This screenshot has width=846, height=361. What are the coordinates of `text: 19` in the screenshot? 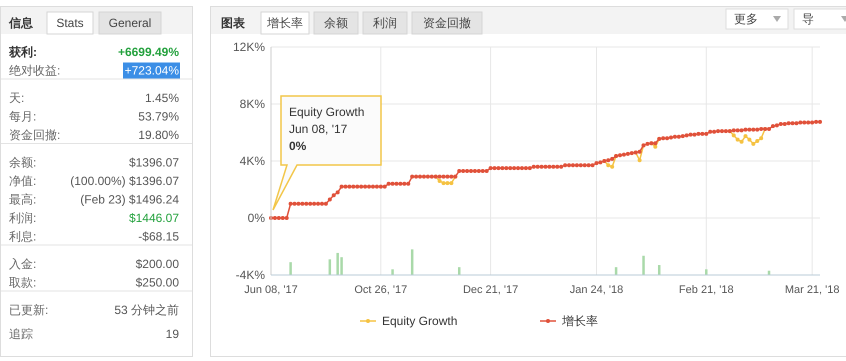 It's located at (173, 334).